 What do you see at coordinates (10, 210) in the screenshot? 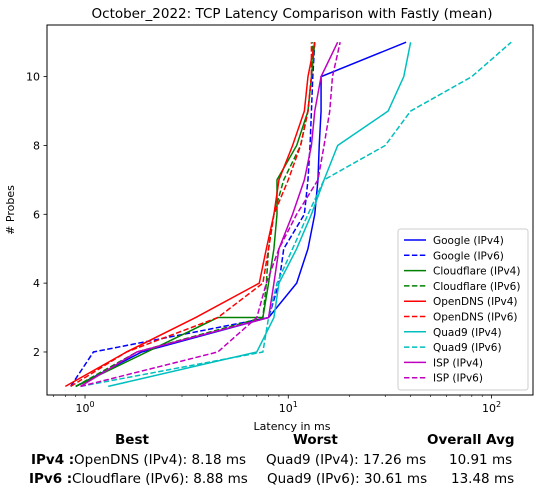
I see `y-axis-label: # Probes` at bounding box center [10, 210].